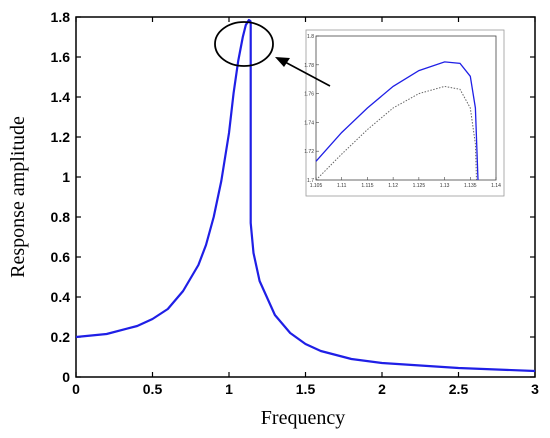  What do you see at coordinates (382, 389) in the screenshot?
I see `x-tick-label: 2` at bounding box center [382, 389].